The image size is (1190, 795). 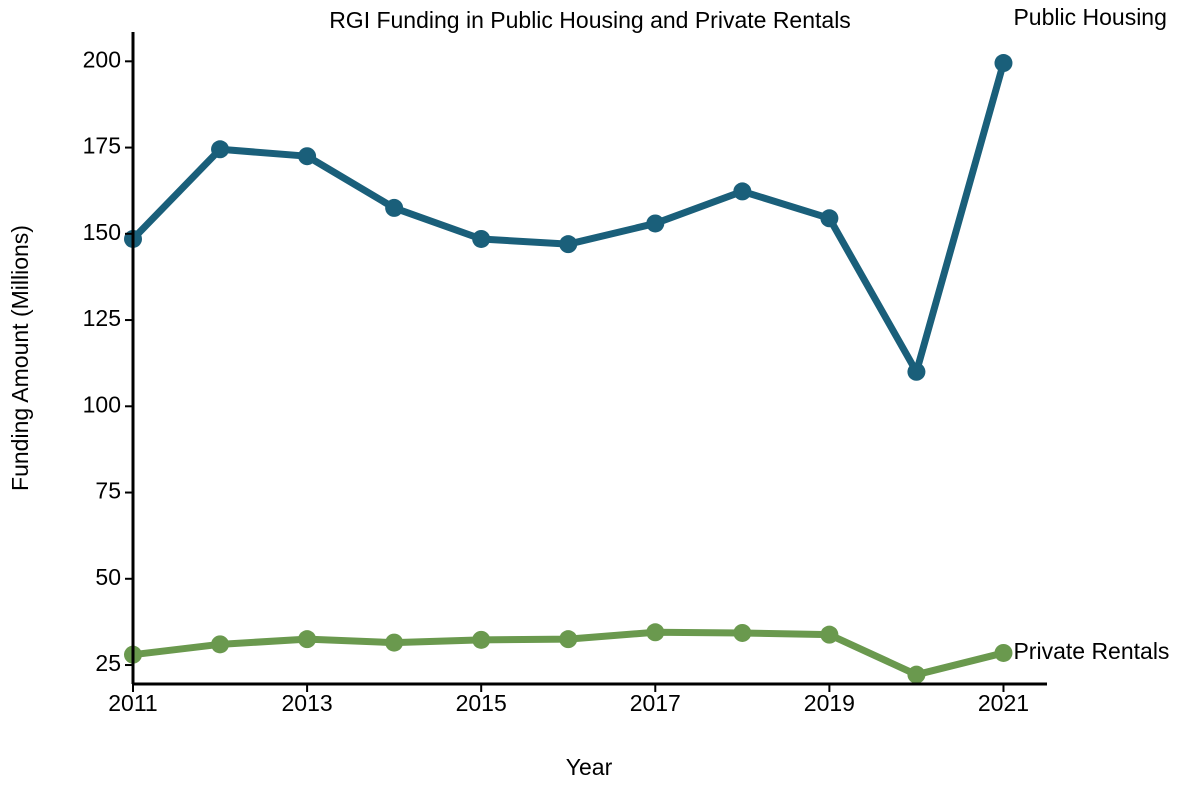 I want to click on y-tick-label: 100, so click(x=102, y=404).